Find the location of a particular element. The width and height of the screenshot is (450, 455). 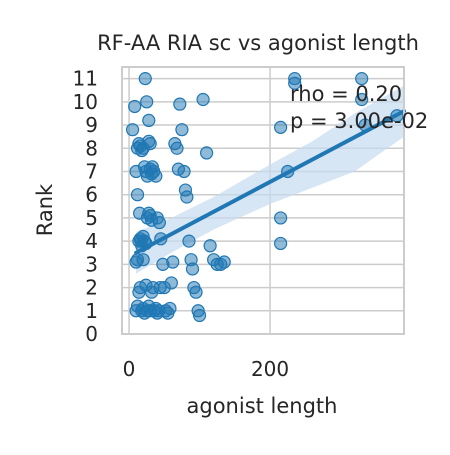

y-tick-label: 2 is located at coordinates (91, 288).